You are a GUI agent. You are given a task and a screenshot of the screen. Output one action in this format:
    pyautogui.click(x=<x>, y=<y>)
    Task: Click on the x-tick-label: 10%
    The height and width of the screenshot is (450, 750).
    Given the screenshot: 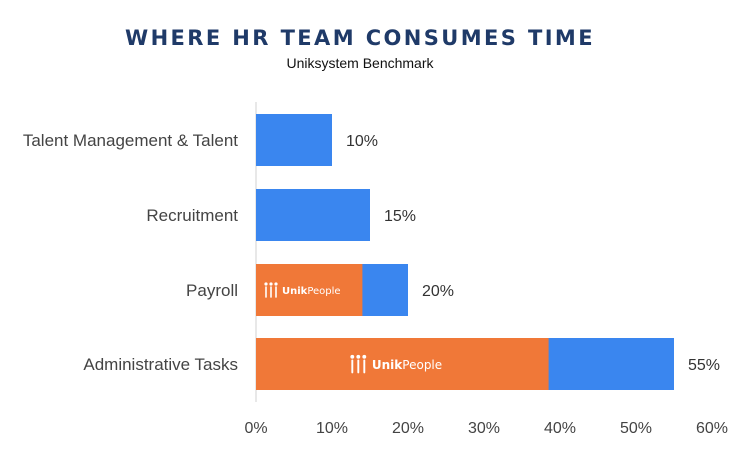 What is the action you would take?
    pyautogui.click(x=332, y=428)
    